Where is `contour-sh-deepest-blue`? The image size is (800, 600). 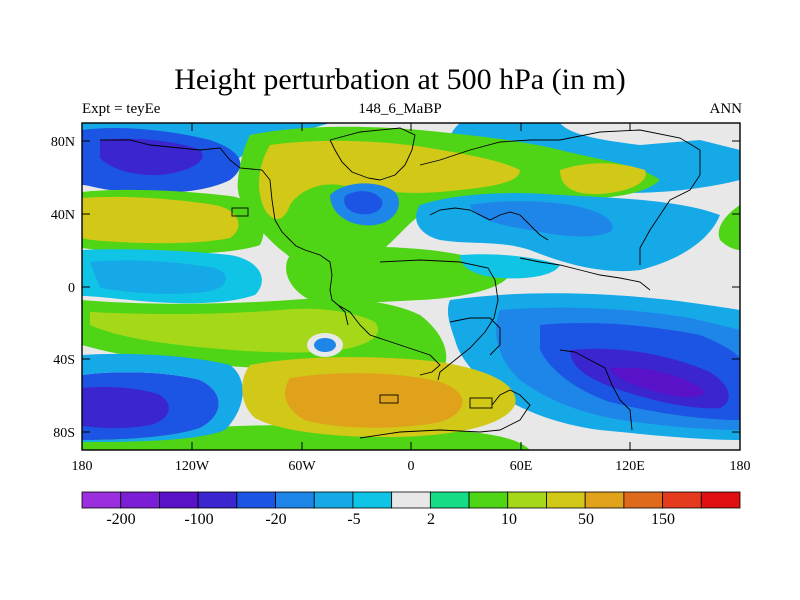 contour-sh-deepest-blue is located at coordinates (657, 382).